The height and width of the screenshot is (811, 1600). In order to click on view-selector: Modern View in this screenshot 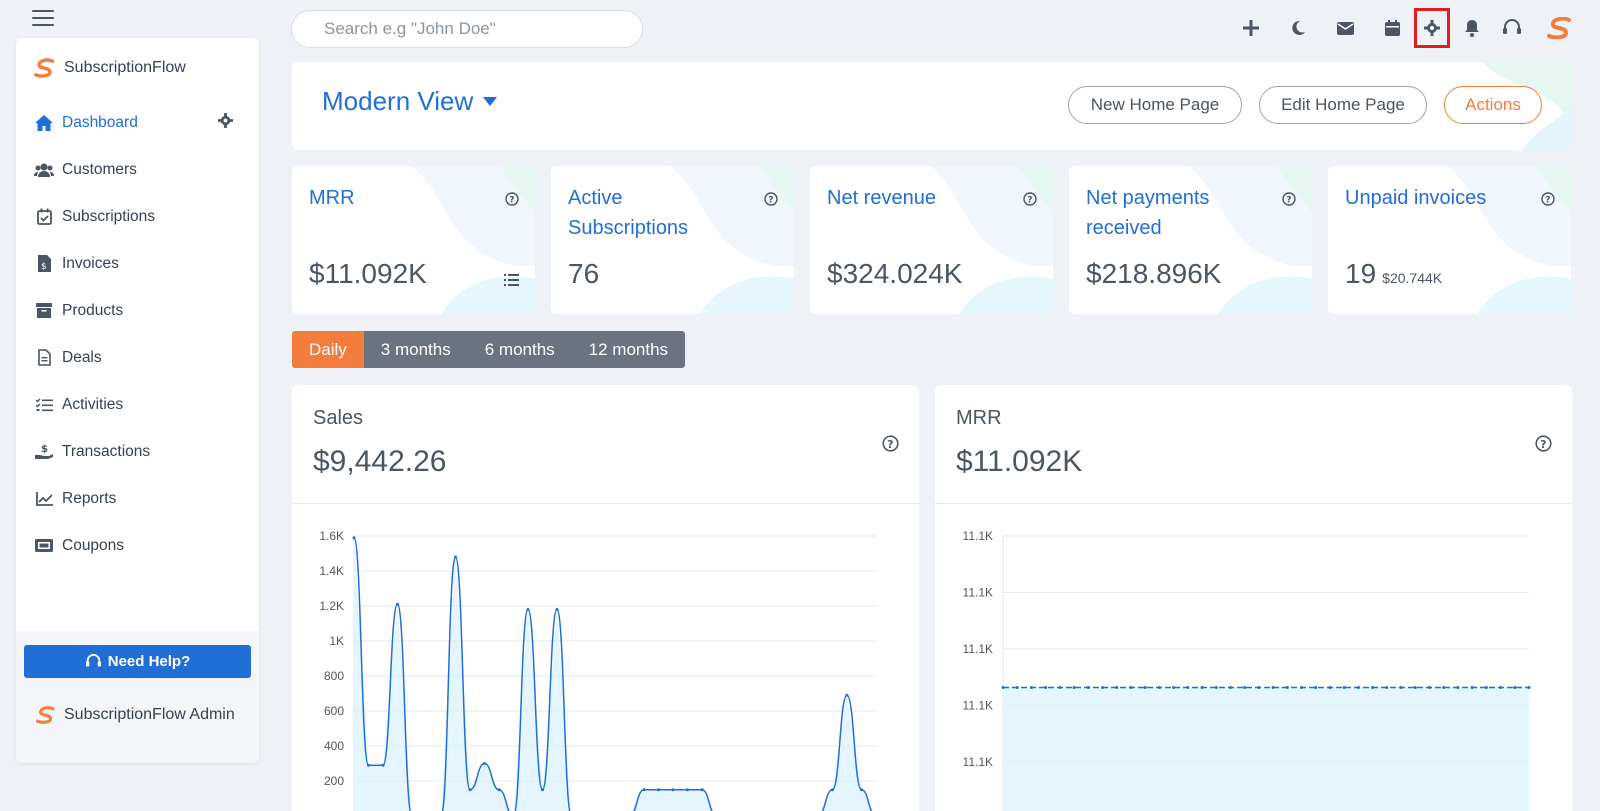, I will do `click(410, 101)`.